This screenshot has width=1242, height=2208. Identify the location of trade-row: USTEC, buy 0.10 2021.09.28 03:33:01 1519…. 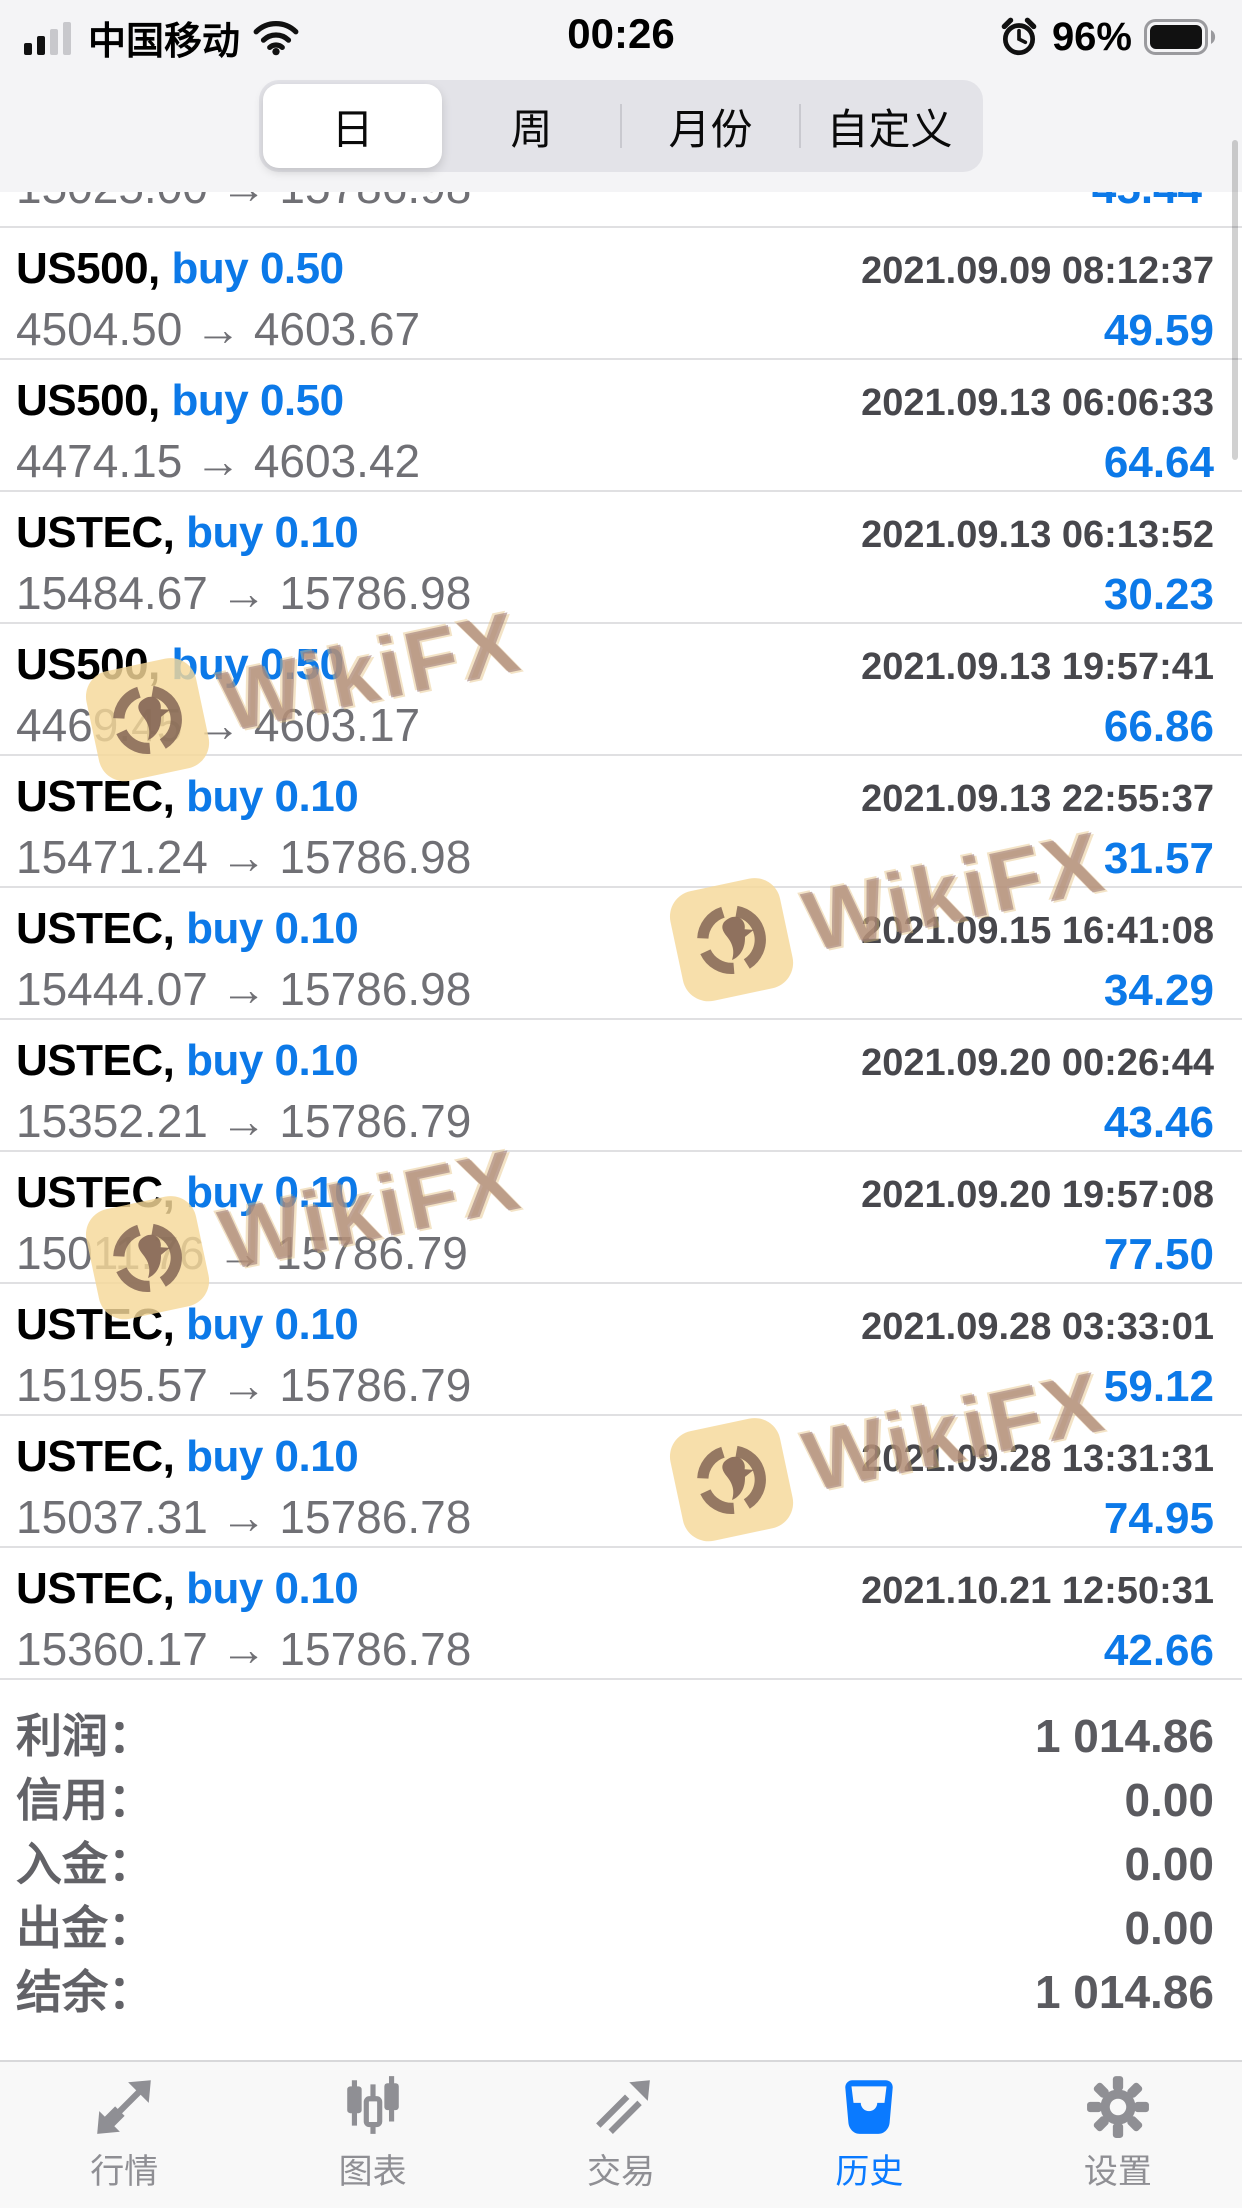
(621, 1350).